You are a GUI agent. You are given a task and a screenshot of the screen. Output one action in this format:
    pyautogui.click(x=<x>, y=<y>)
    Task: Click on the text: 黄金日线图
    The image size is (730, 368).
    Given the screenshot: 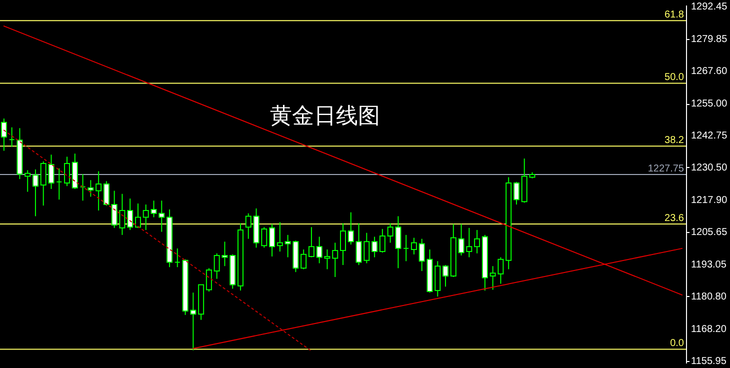 What is the action you would take?
    pyautogui.click(x=325, y=116)
    